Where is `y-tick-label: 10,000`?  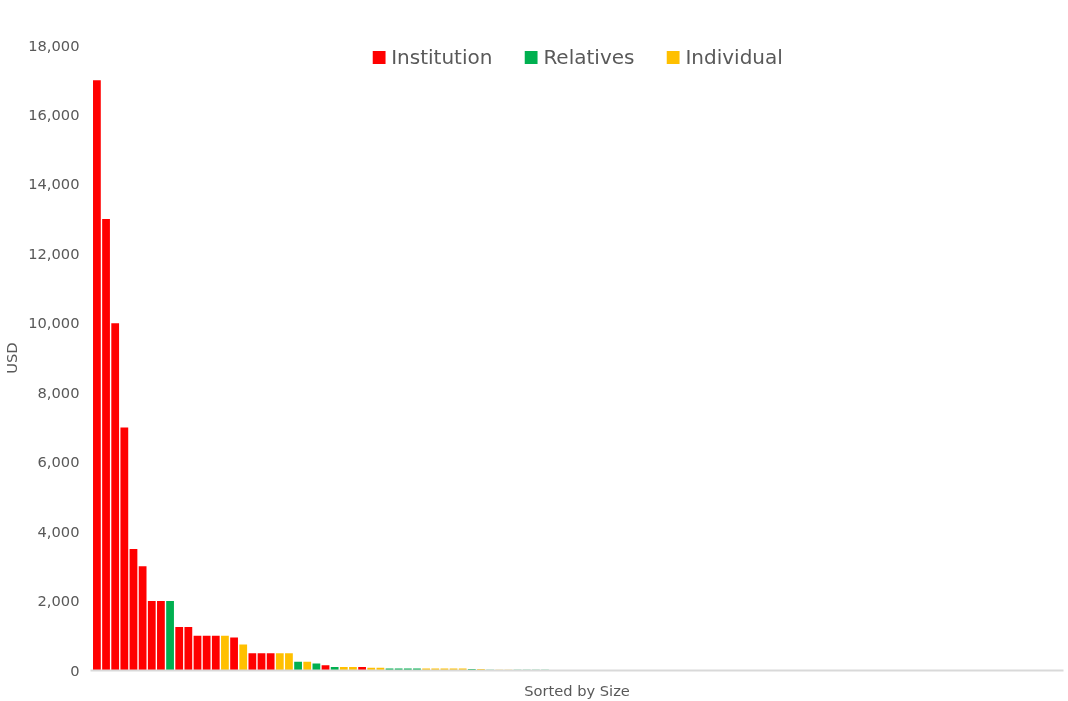
y-tick-label: 10,000 is located at coordinates (54, 323).